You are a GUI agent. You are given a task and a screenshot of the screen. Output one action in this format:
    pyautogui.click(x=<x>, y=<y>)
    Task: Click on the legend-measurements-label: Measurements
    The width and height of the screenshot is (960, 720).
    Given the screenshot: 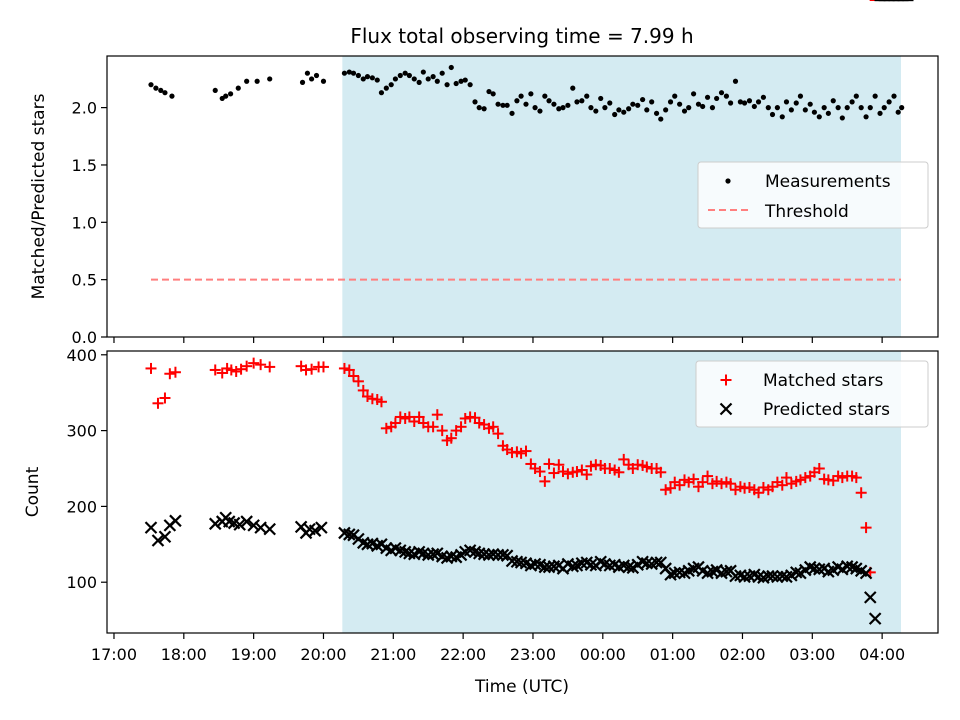 What is the action you would take?
    pyautogui.click(x=828, y=182)
    